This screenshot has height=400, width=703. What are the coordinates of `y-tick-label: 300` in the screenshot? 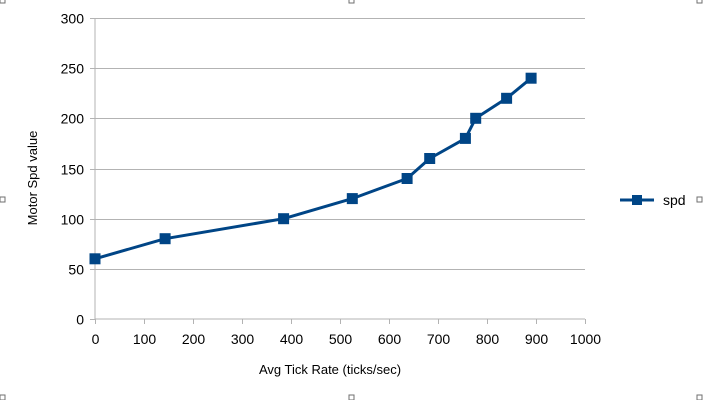 It's located at (73, 19).